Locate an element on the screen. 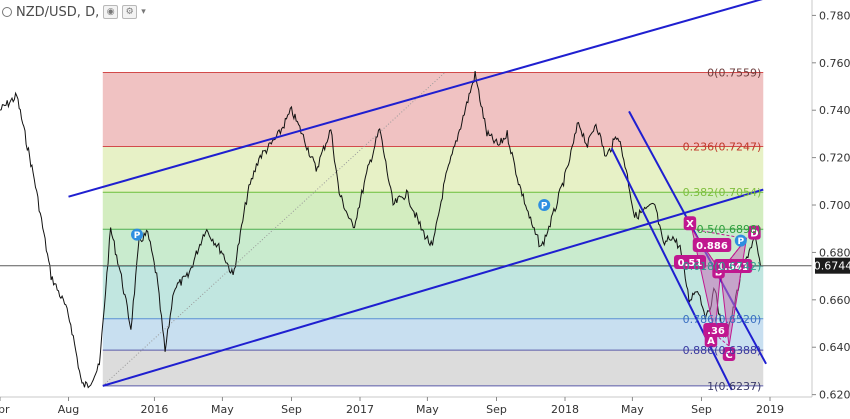 Image resolution: width=850 pixels, height=419 pixels. fib-label: 0.382(0.7054) is located at coordinates (722, 192).